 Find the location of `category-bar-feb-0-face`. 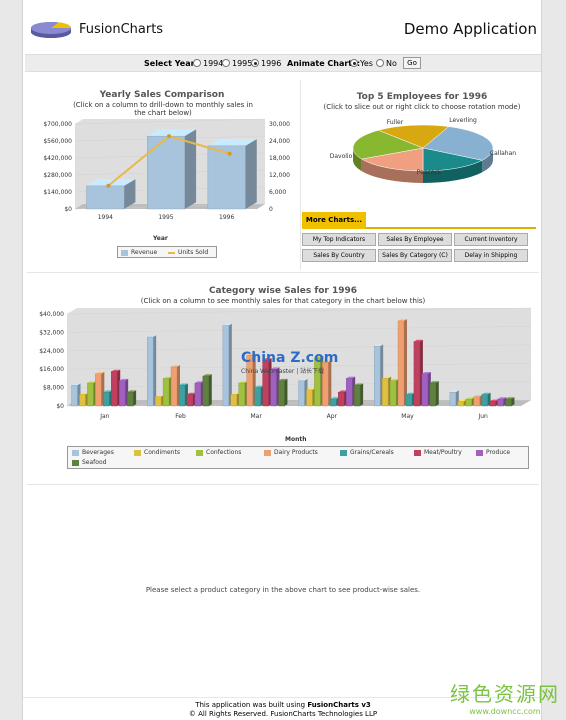

category-bar-feb-0-face is located at coordinates (150, 371).